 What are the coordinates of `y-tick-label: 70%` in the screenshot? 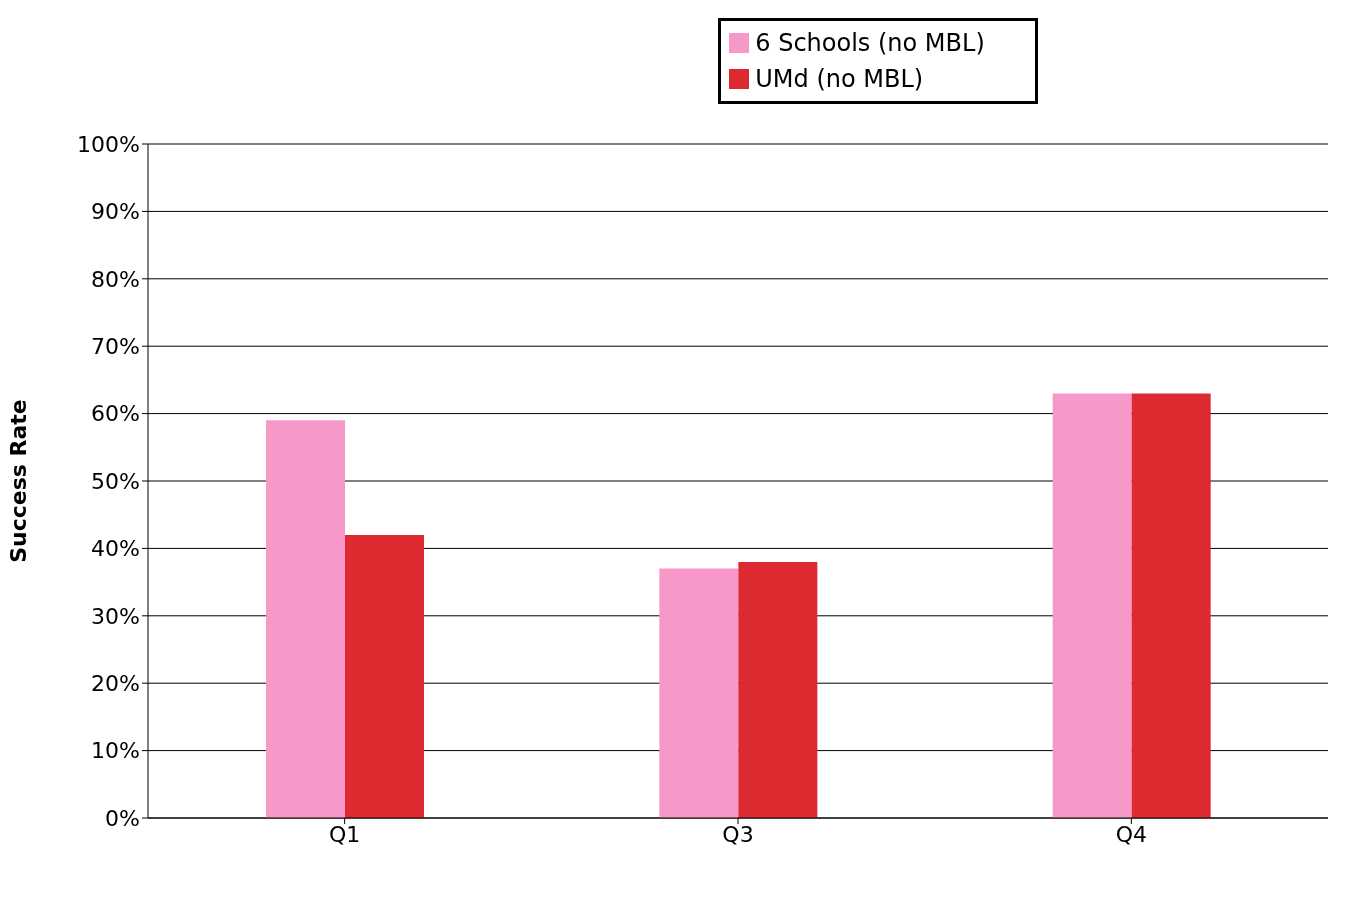 It's located at (115, 347).